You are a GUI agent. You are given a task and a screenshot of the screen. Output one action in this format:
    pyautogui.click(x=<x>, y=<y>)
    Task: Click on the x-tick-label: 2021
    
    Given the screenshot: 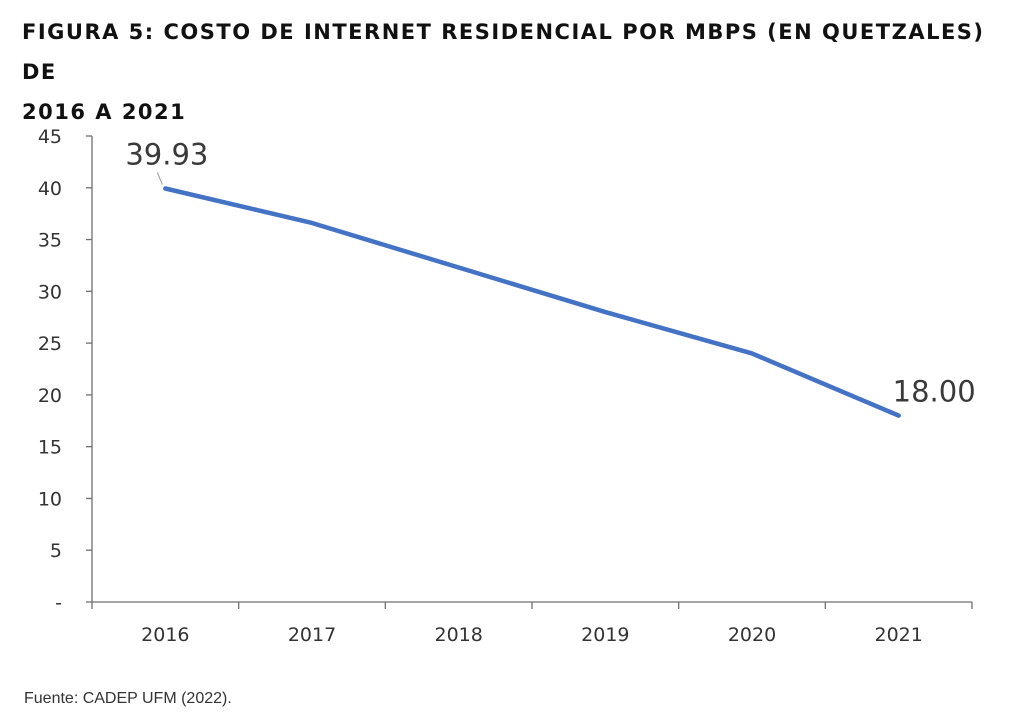 What is the action you would take?
    pyautogui.click(x=898, y=635)
    